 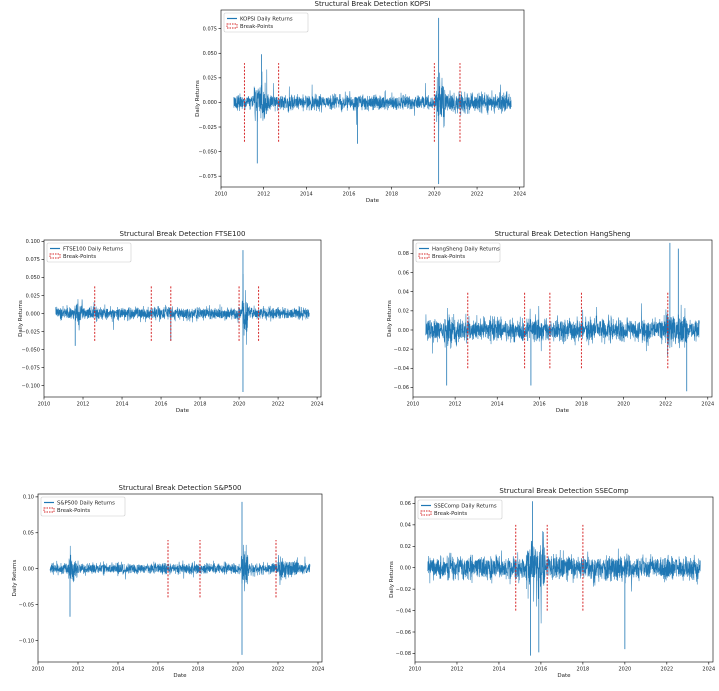 I want to click on y-tick-label: −0.075, so click(x=207, y=177).